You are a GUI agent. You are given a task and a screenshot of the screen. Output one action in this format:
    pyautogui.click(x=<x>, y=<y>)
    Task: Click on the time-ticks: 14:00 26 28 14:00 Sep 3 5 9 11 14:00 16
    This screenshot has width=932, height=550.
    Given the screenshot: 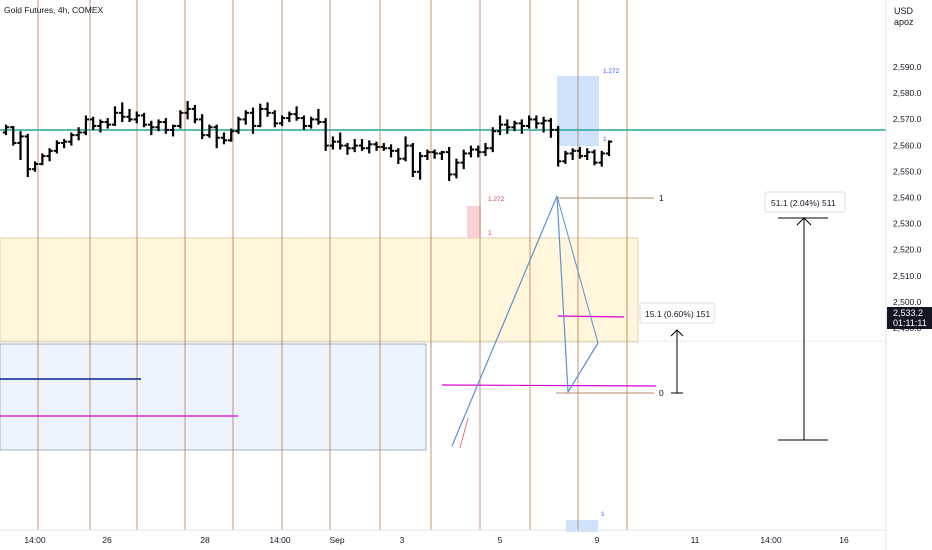 What is the action you would take?
    pyautogui.click(x=436, y=540)
    